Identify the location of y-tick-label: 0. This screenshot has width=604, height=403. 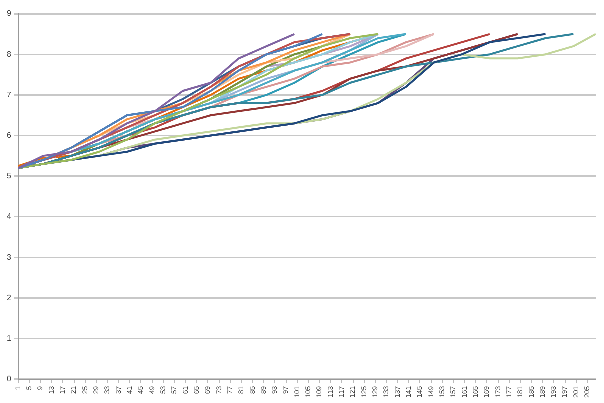
(9, 379).